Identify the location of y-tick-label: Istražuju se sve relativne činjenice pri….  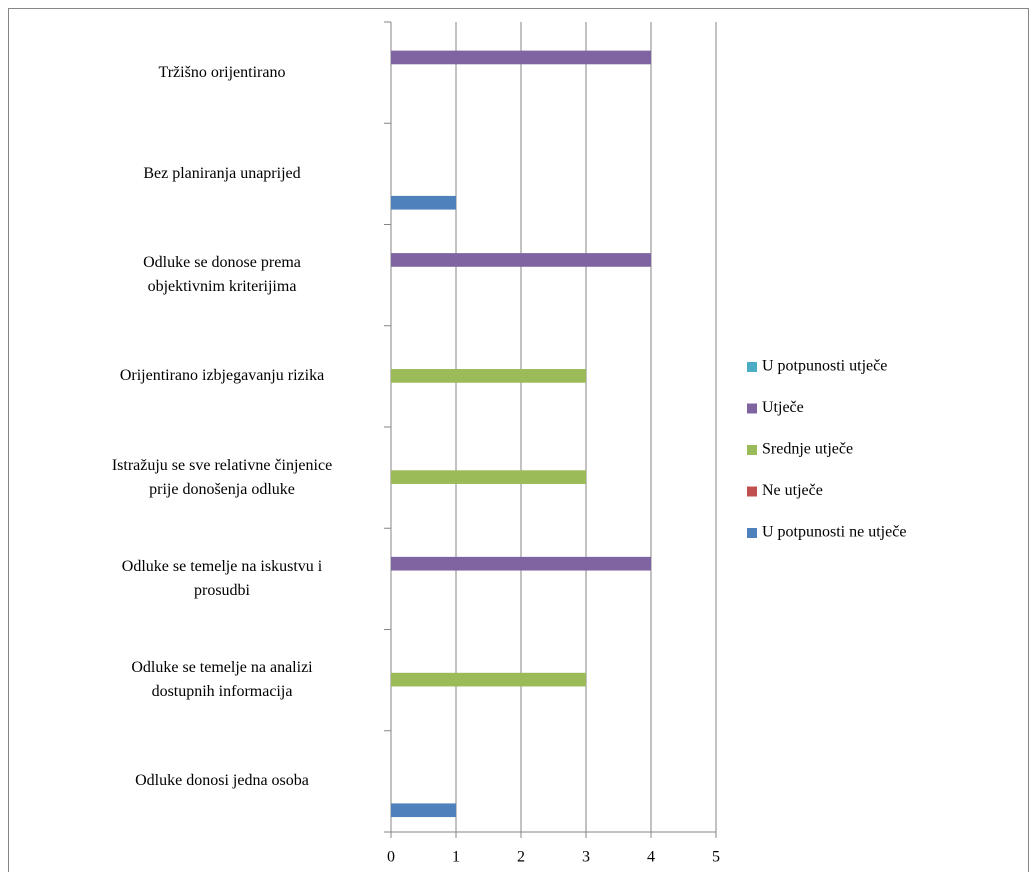
(222, 477).